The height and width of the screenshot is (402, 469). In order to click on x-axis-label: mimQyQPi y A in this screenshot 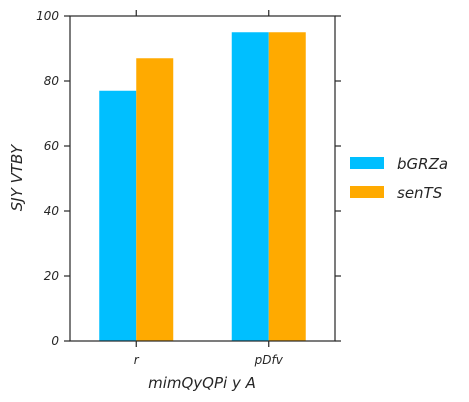, I will do `click(202, 383)`.